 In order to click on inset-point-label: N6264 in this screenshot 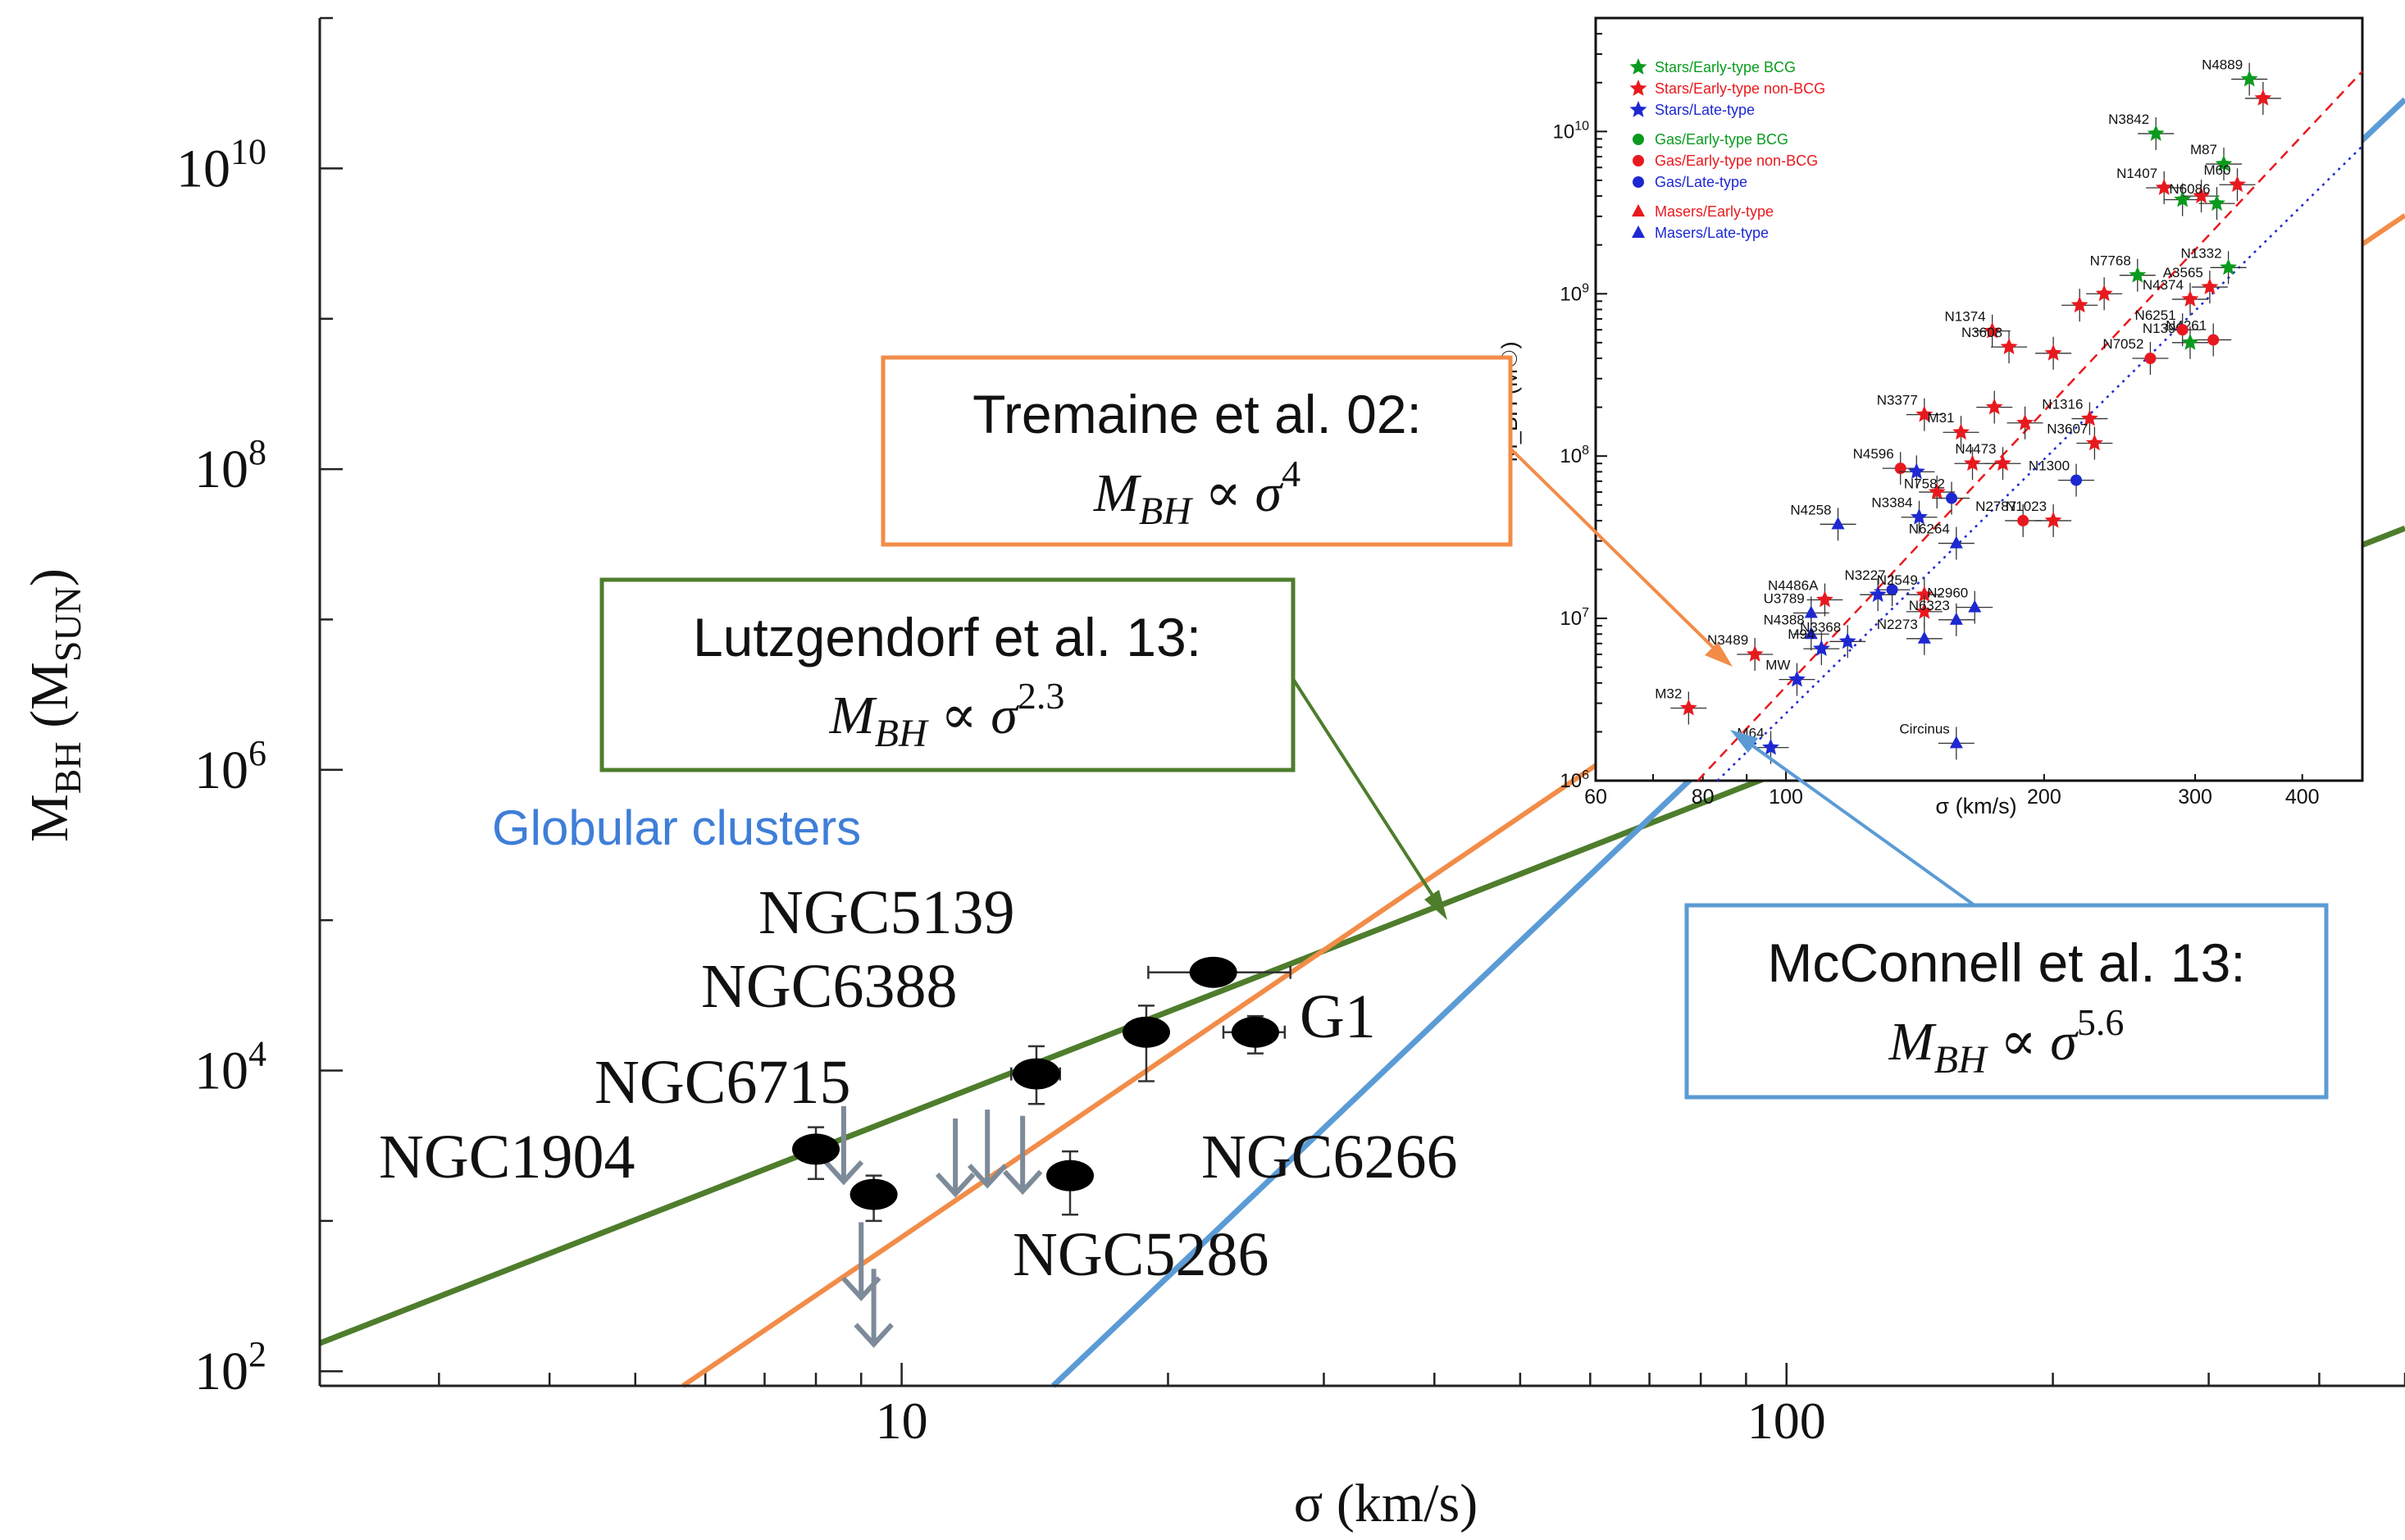, I will do `click(1929, 529)`.